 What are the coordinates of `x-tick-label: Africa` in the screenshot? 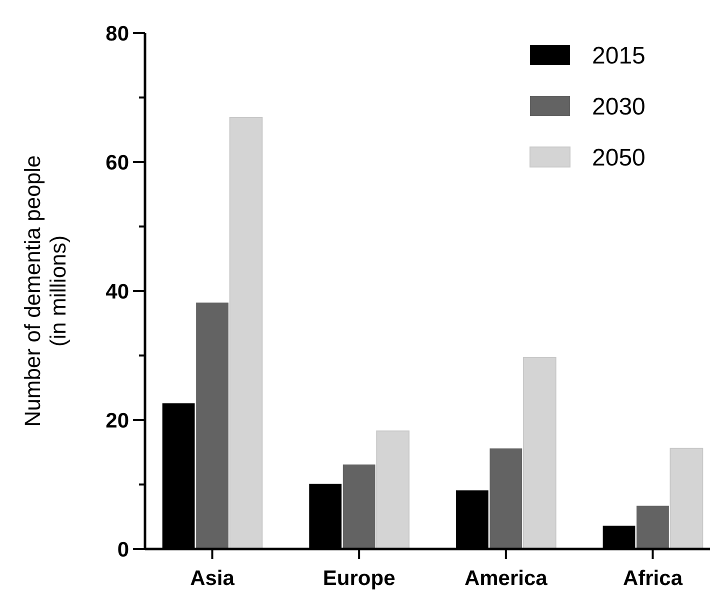 It's located at (652, 578).